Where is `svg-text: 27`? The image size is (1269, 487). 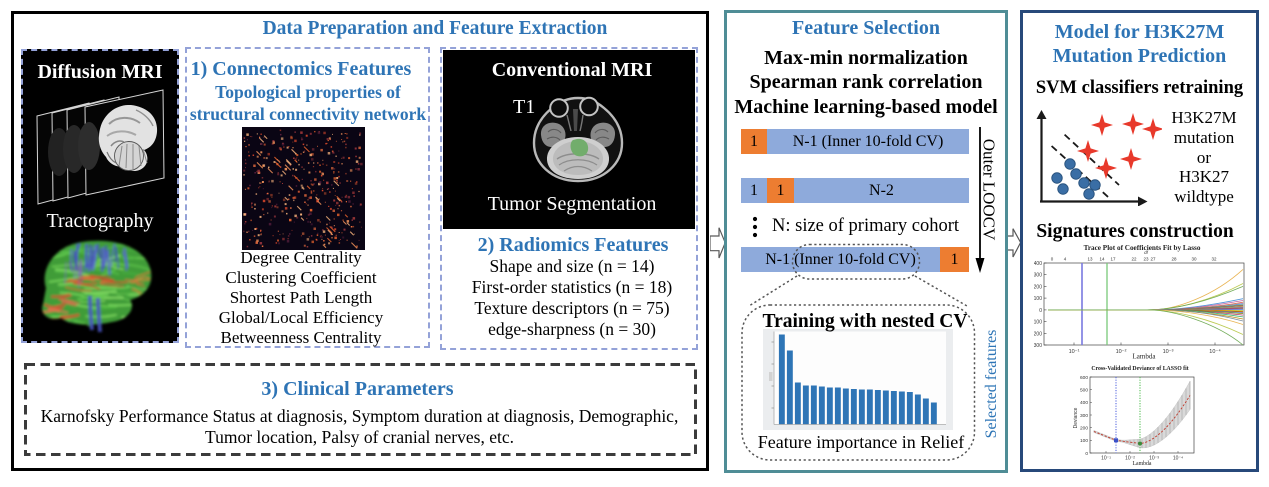 svg-text: 27 is located at coordinates (1153, 259).